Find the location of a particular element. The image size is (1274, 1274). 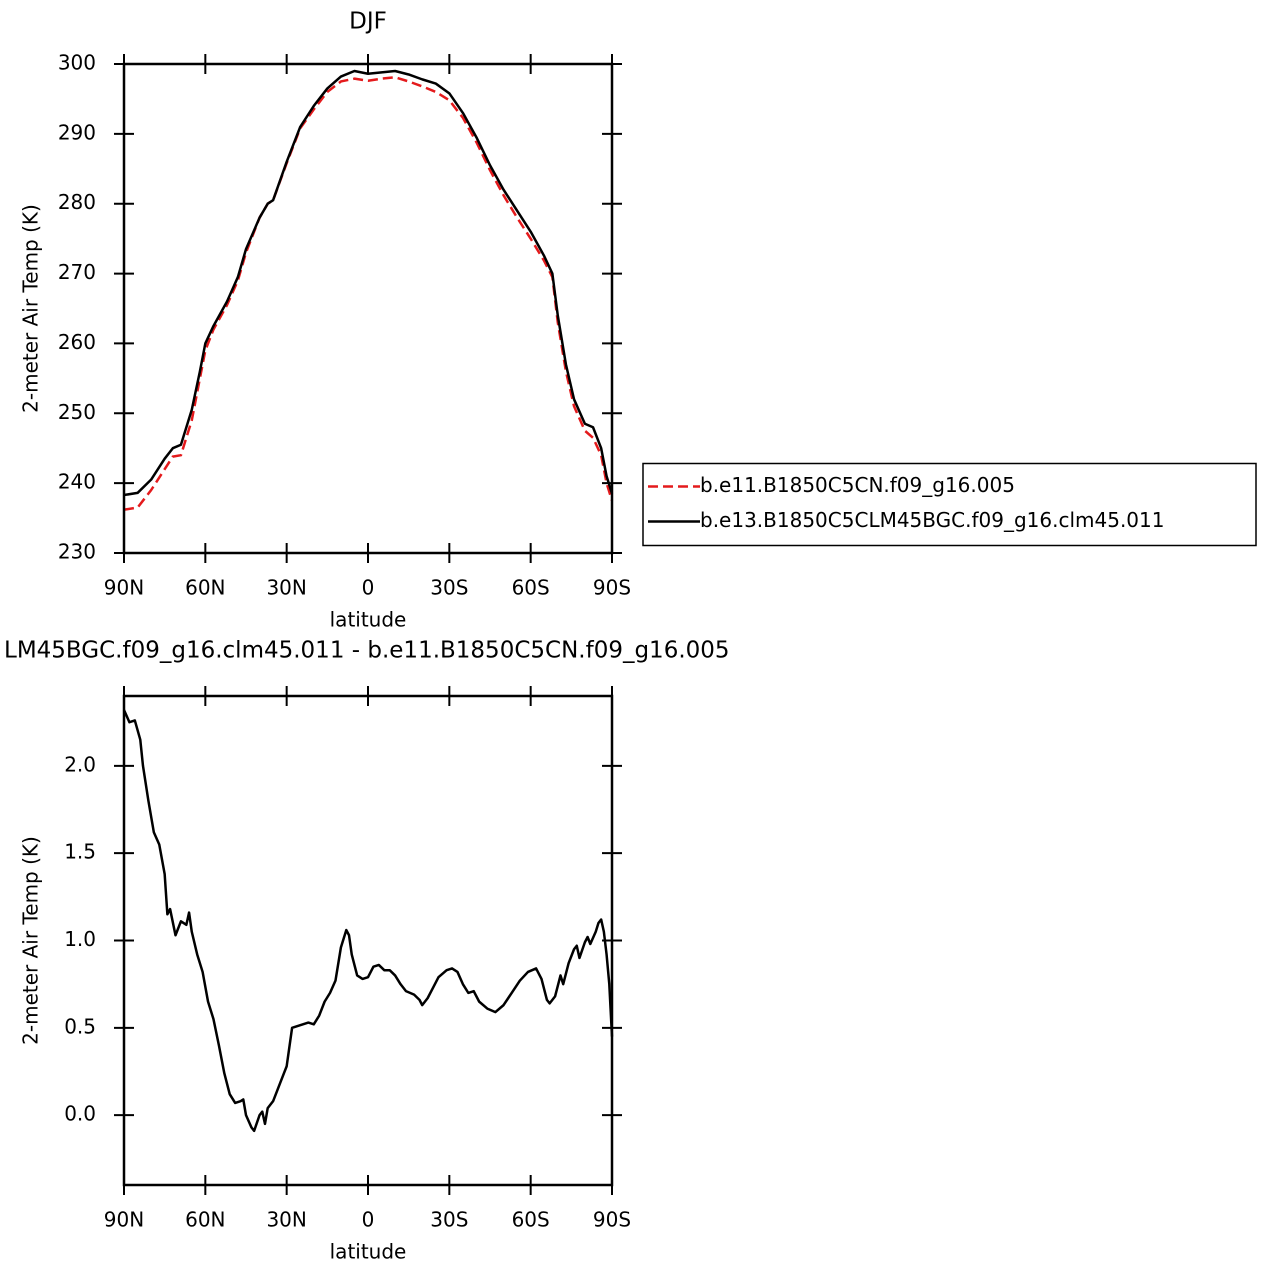

y-tick-label: 2.0 is located at coordinates (80, 764).